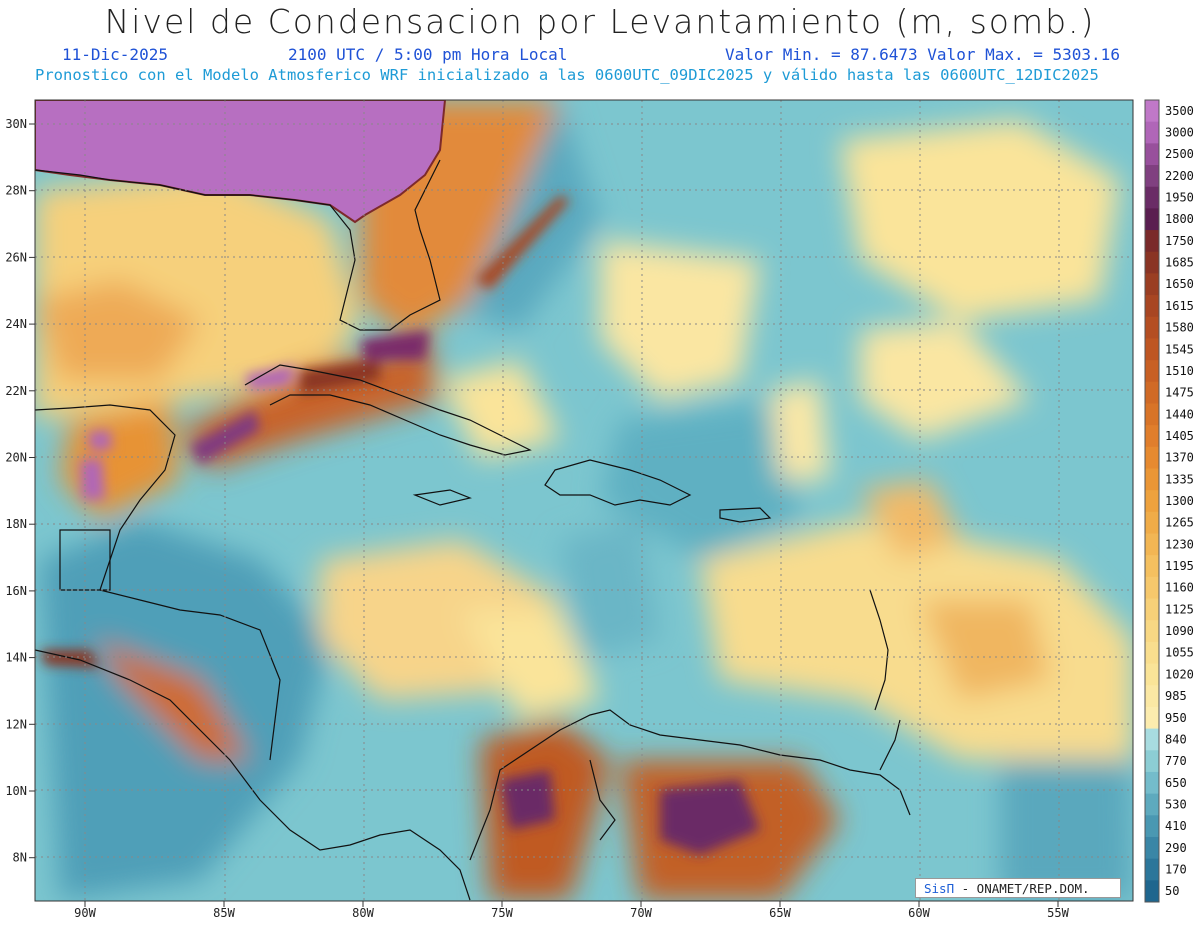  I want to click on credit-box: SisΠ - ONAMET/REP.DOM., so click(1018, 888).